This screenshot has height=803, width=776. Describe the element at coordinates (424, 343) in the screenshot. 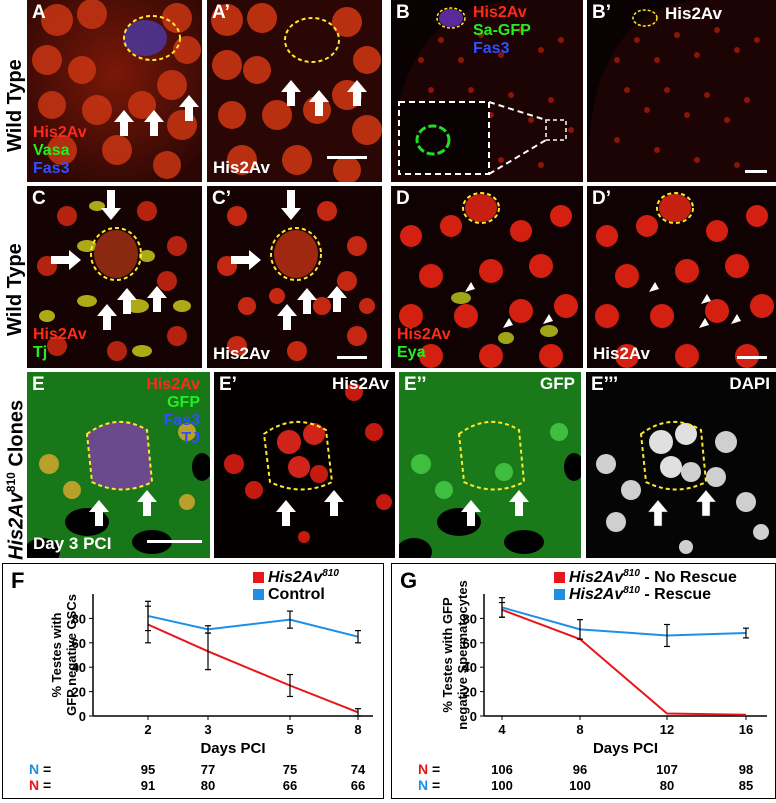

I see `panel-d-markers: His2Av Eya` at that location.